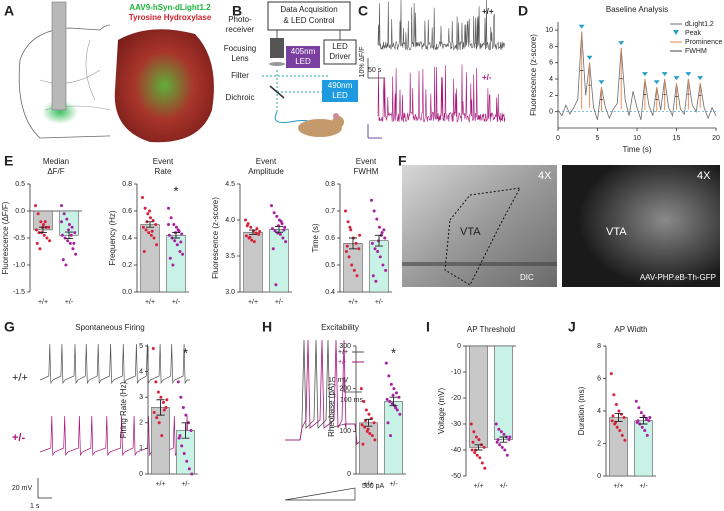 The image size is (724, 511). What do you see at coordinates (18, 438) in the screenshot?
I see `genotype-label: +/-` at bounding box center [18, 438].